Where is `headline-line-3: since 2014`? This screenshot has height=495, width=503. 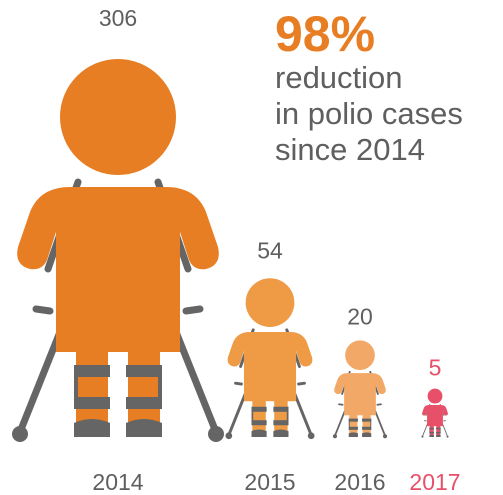
headline-line-3: since 2014 is located at coordinates (350, 149).